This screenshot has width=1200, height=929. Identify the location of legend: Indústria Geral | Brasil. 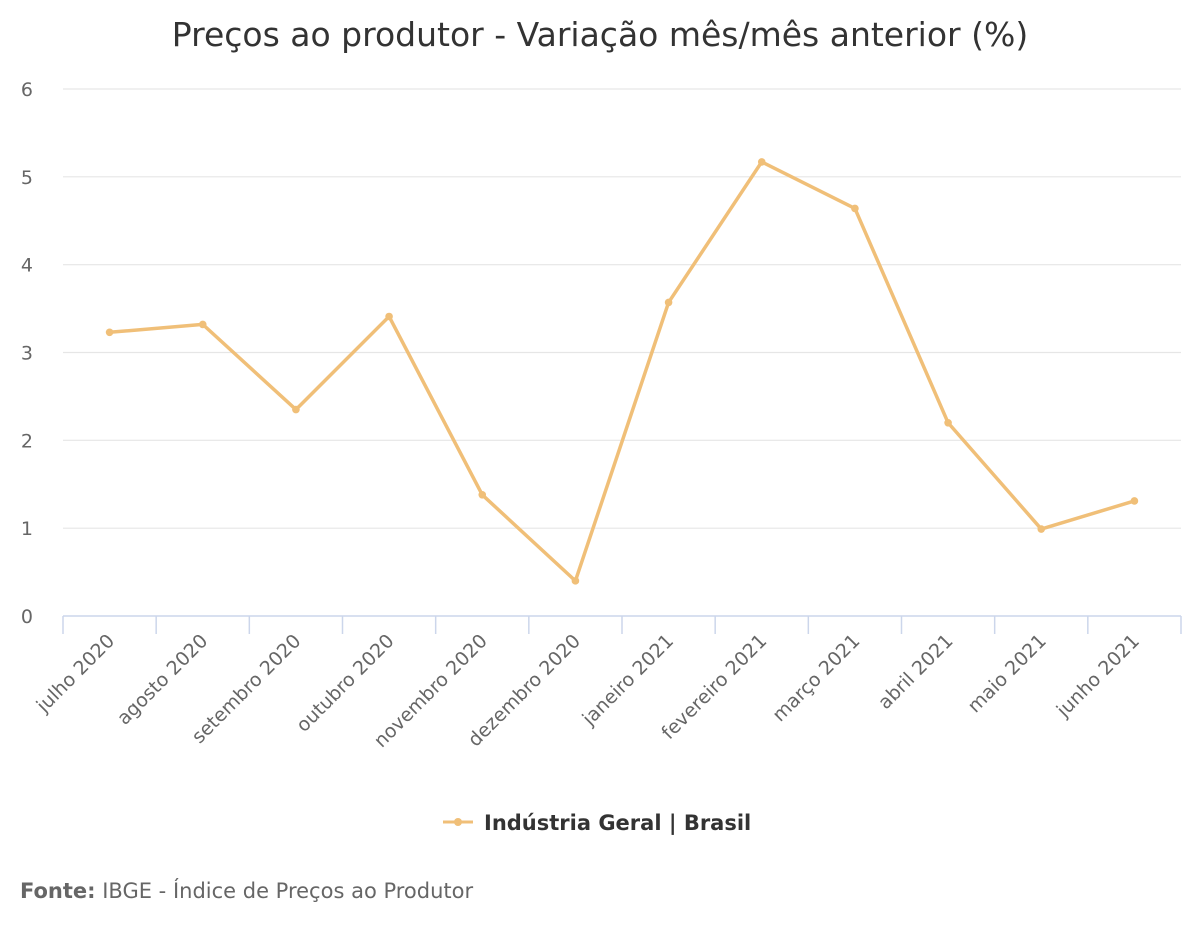
(597, 823).